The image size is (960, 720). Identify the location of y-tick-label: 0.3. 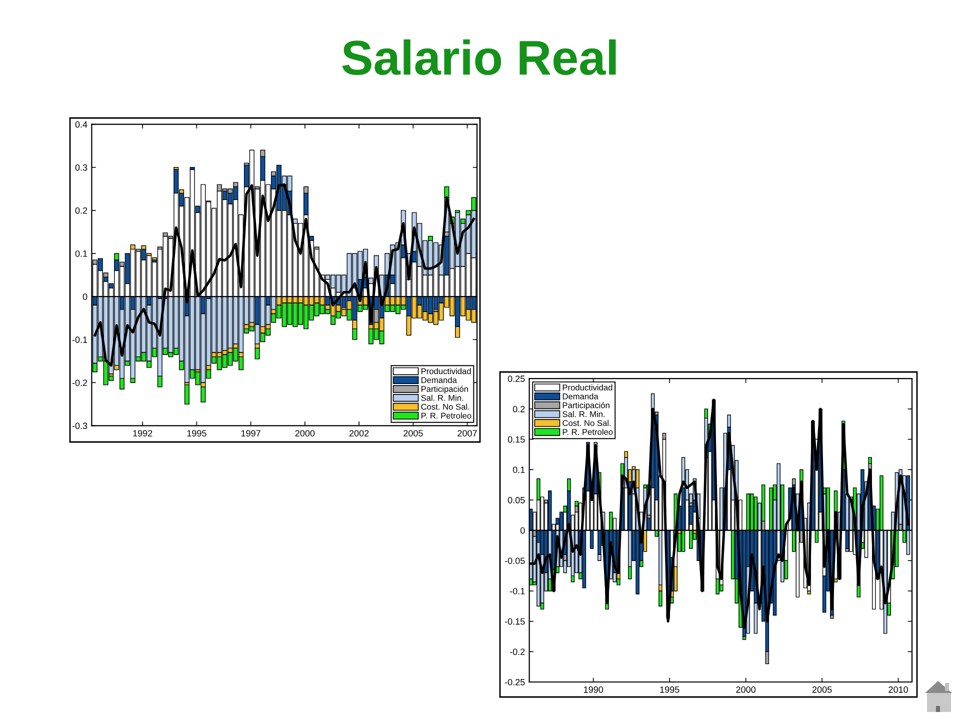
(81, 167).